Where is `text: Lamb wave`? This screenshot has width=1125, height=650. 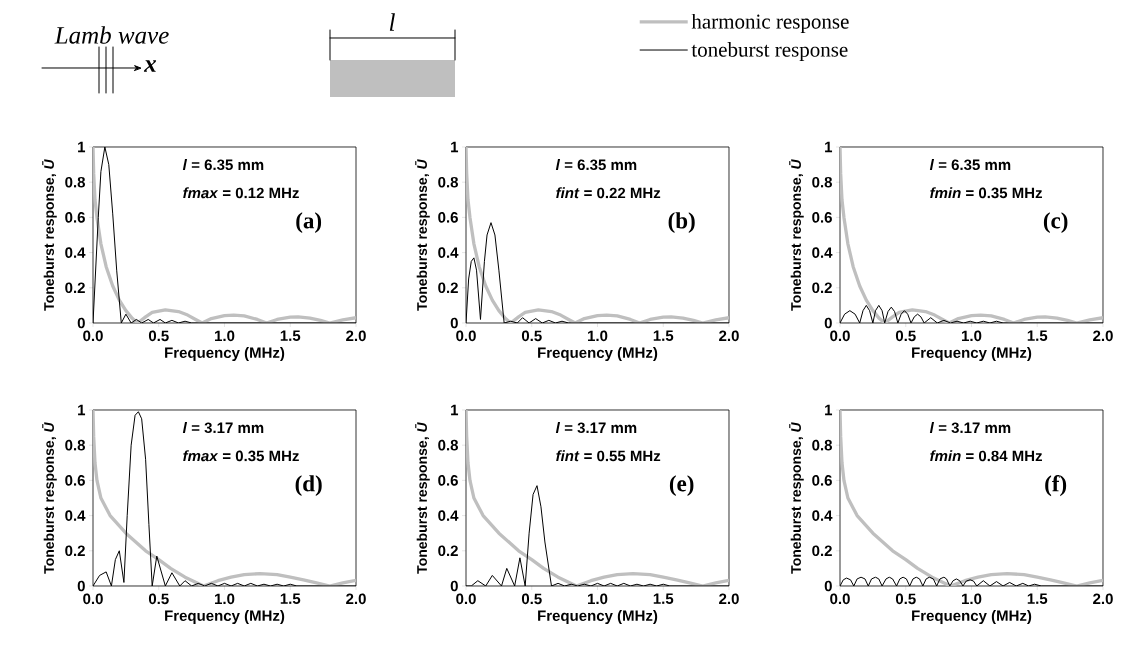
text: Lamb wave is located at coordinates (111, 35).